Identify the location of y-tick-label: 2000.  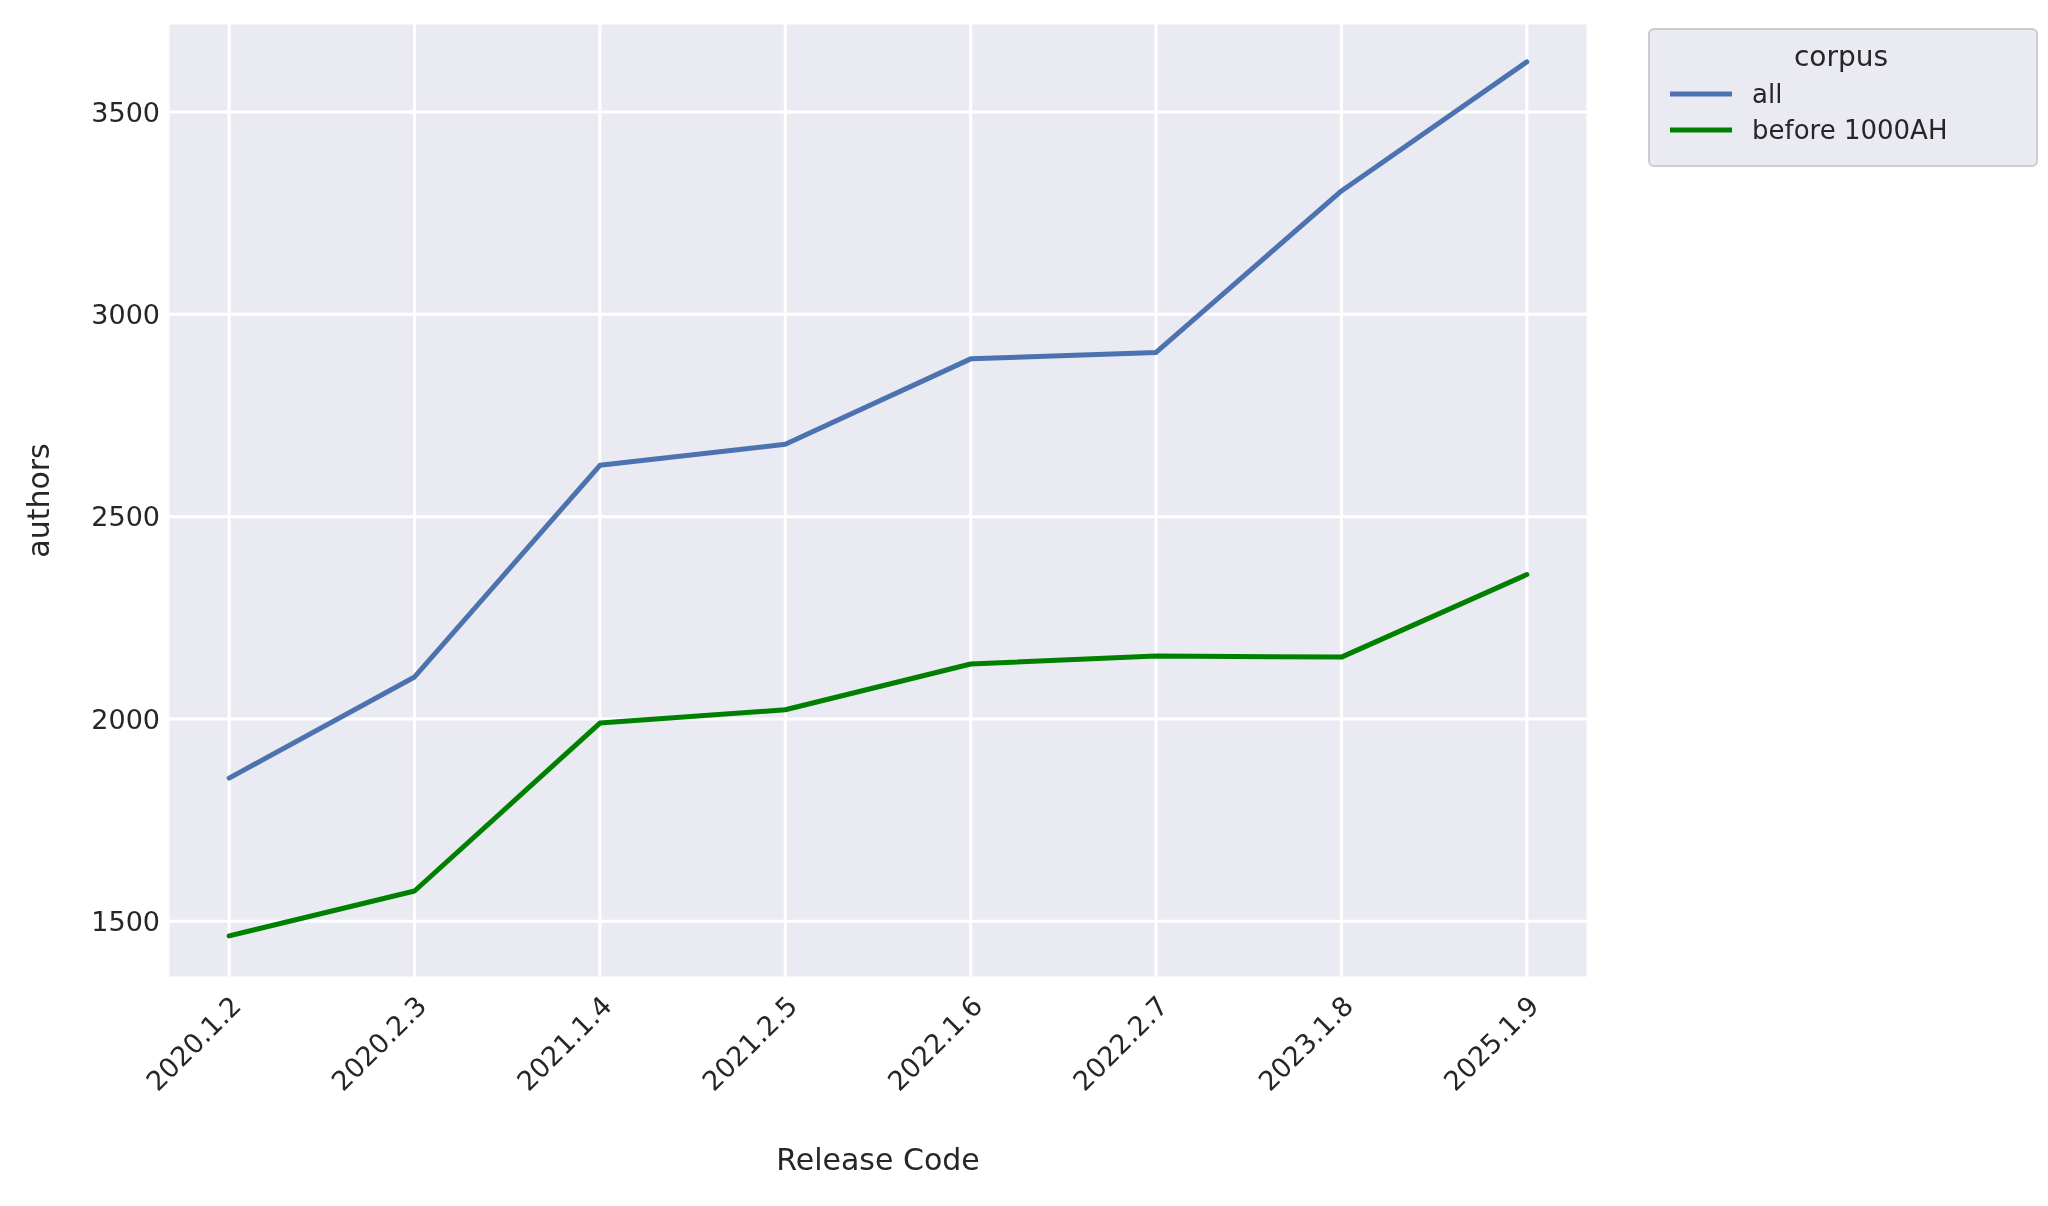
(125, 719).